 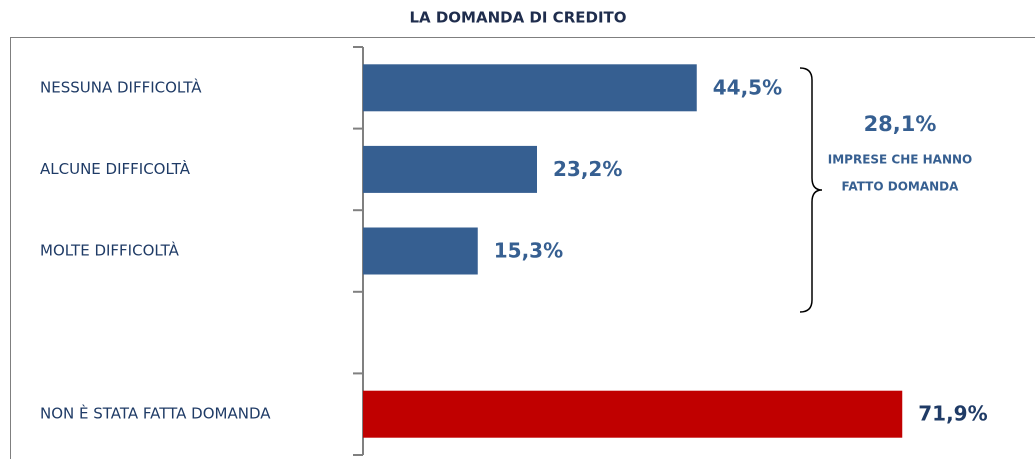 I want to click on value-label: 15,3%, so click(x=528, y=251).